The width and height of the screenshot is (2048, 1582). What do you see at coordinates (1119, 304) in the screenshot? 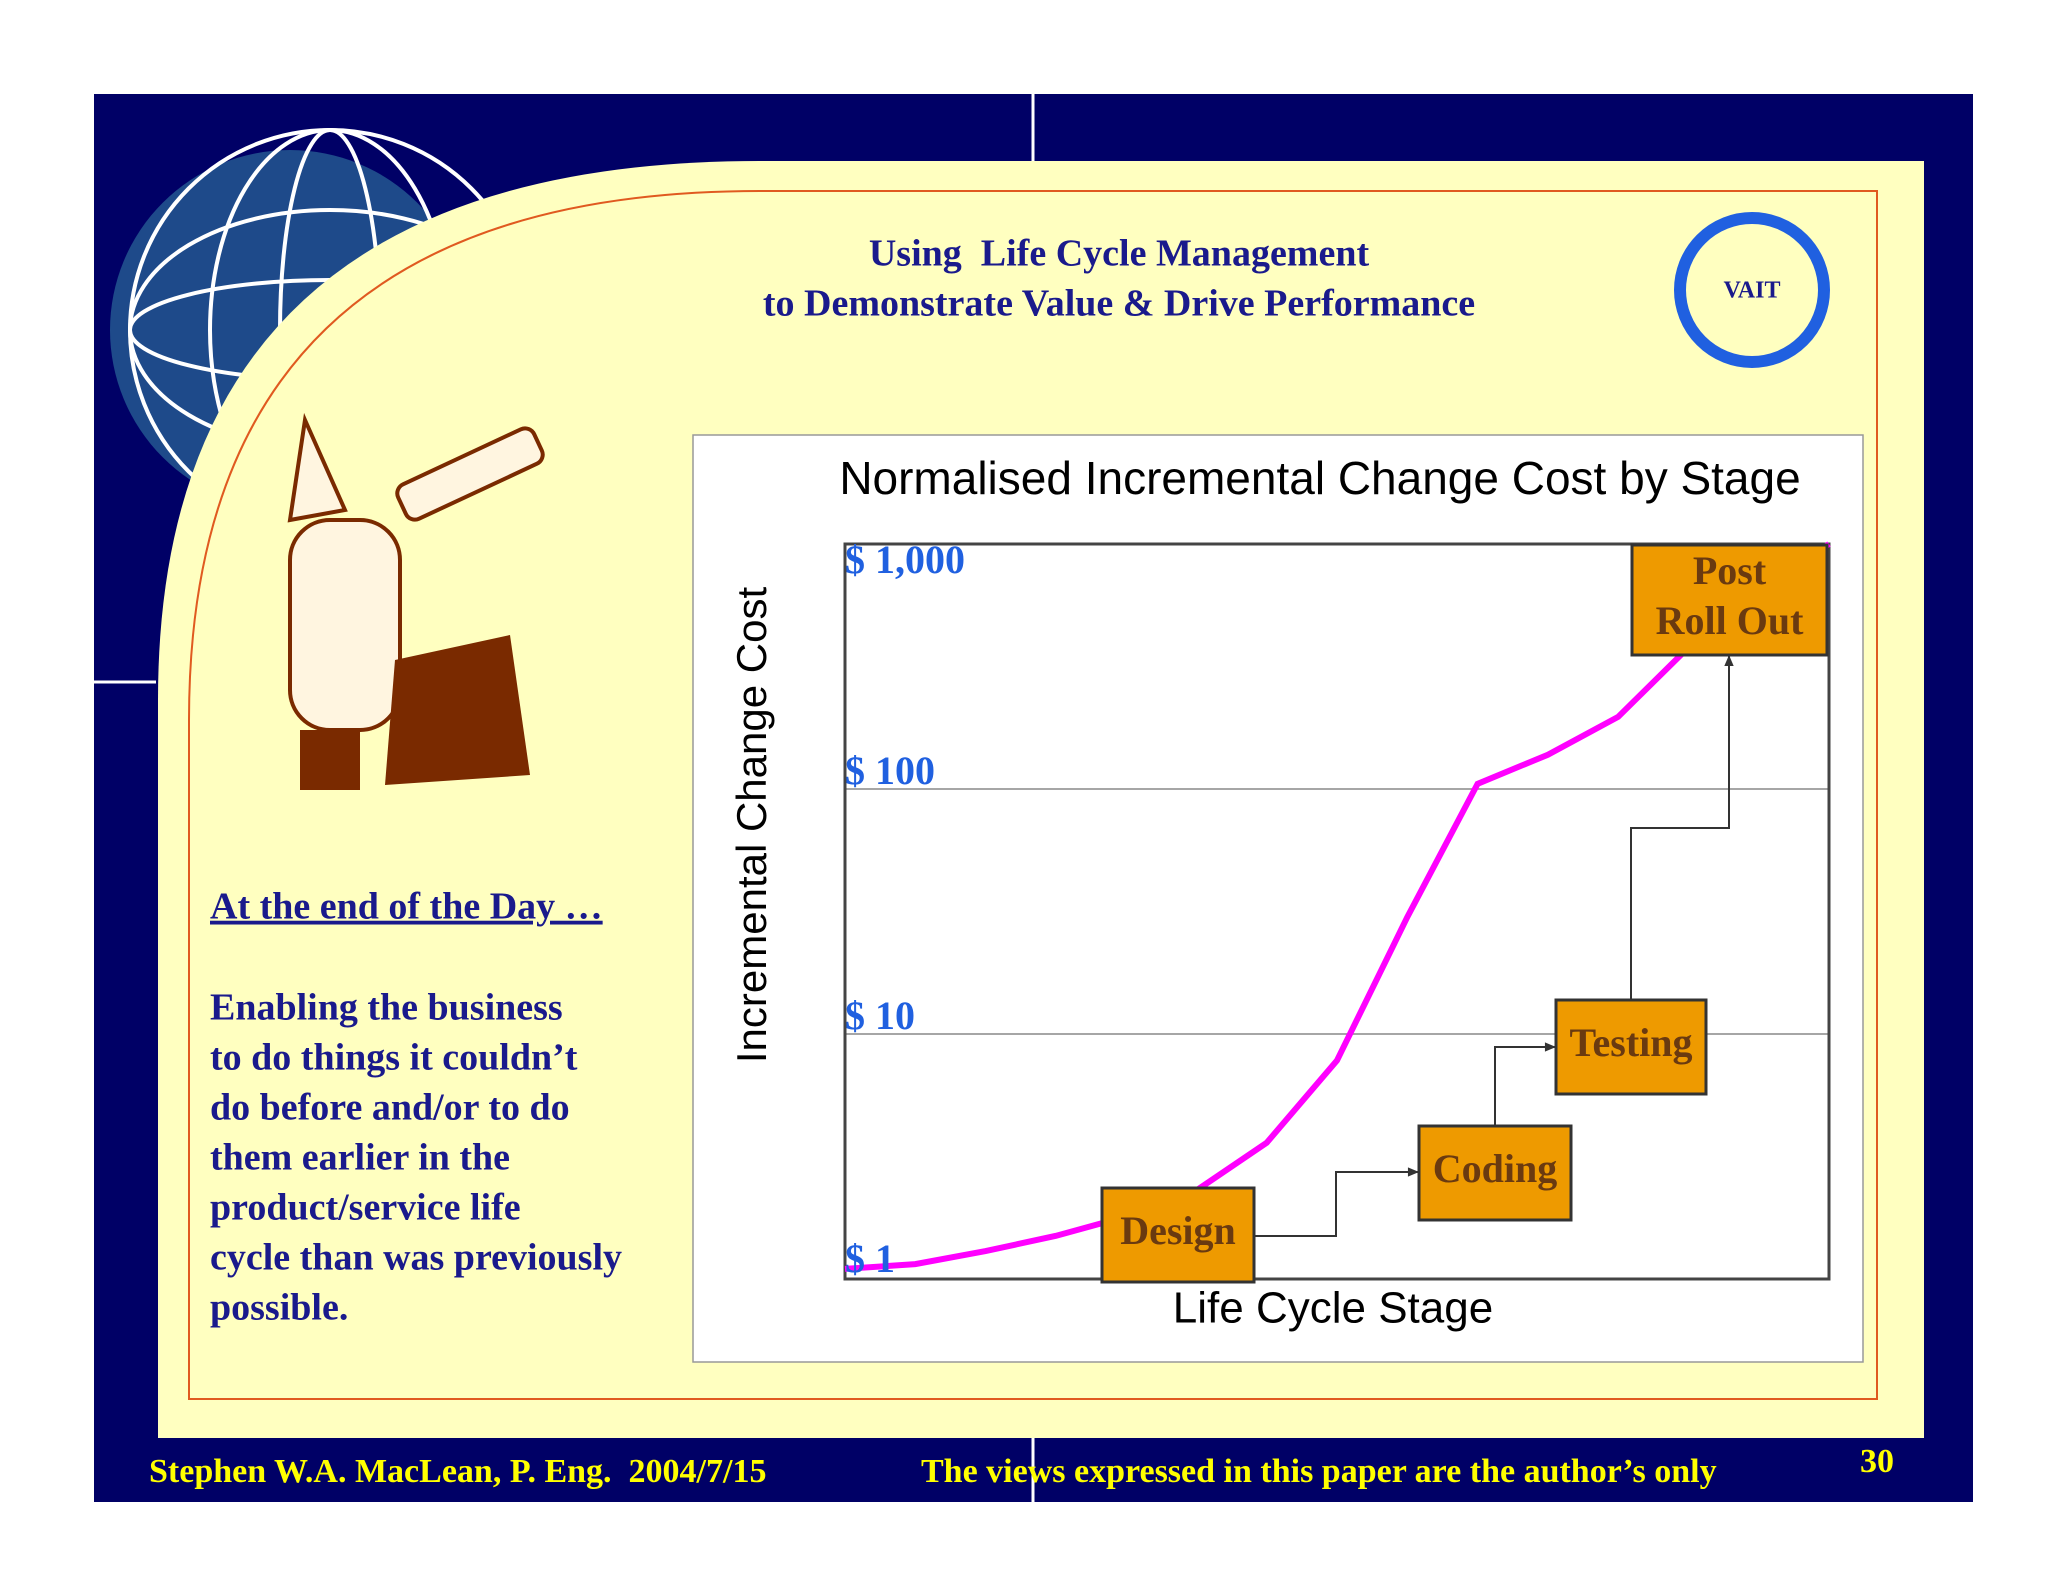
I see `slide-title: to Demonstrate Value & Drive Performance` at bounding box center [1119, 304].